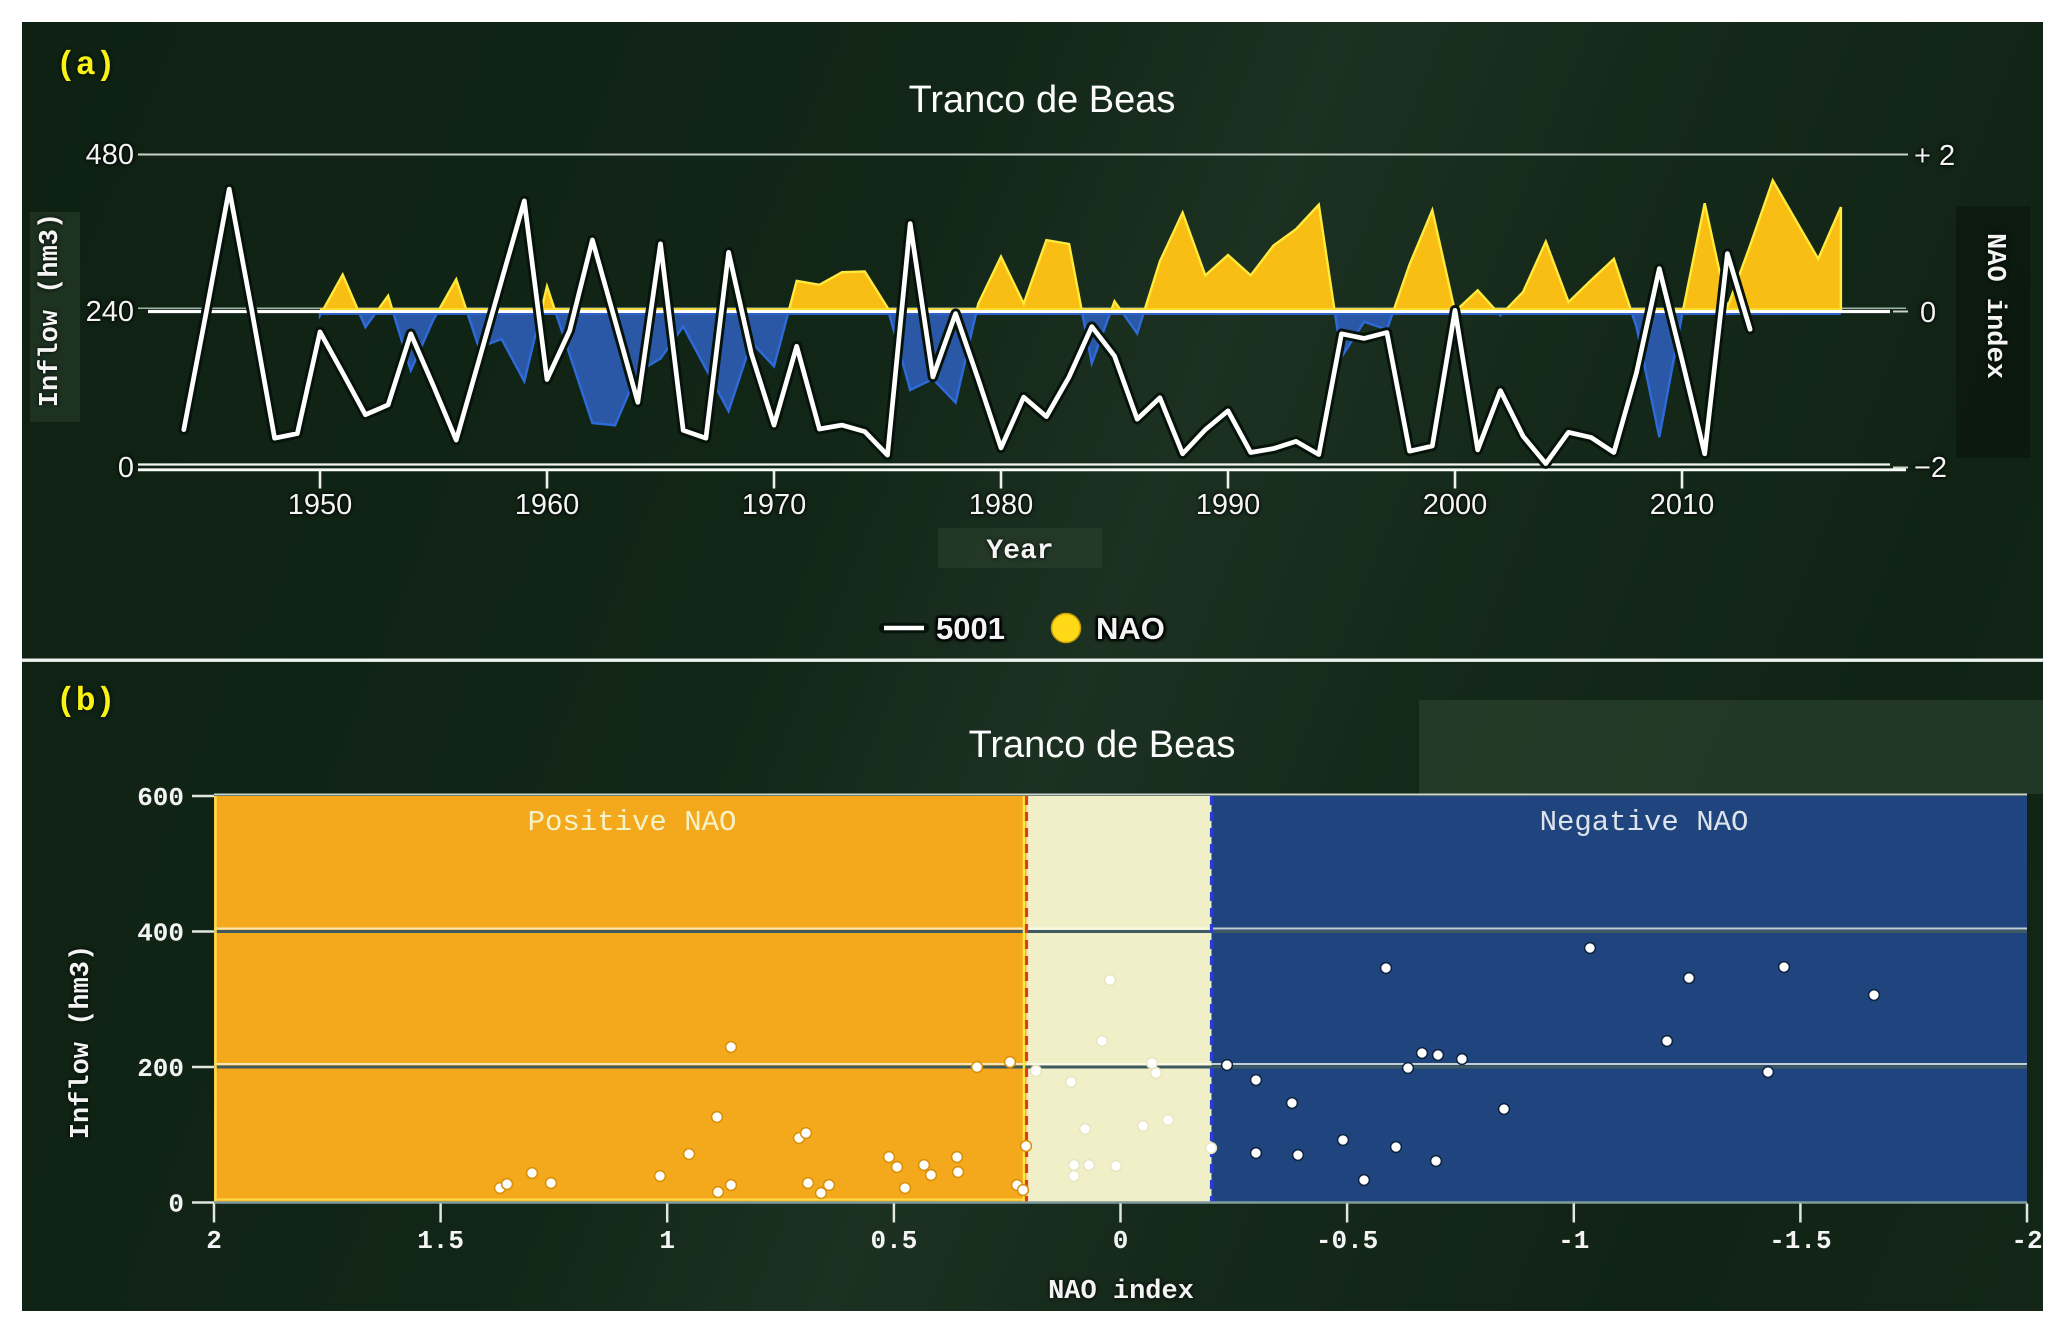 The width and height of the screenshot is (2067, 1330). I want to click on svg-text: Year, so click(1019, 551).